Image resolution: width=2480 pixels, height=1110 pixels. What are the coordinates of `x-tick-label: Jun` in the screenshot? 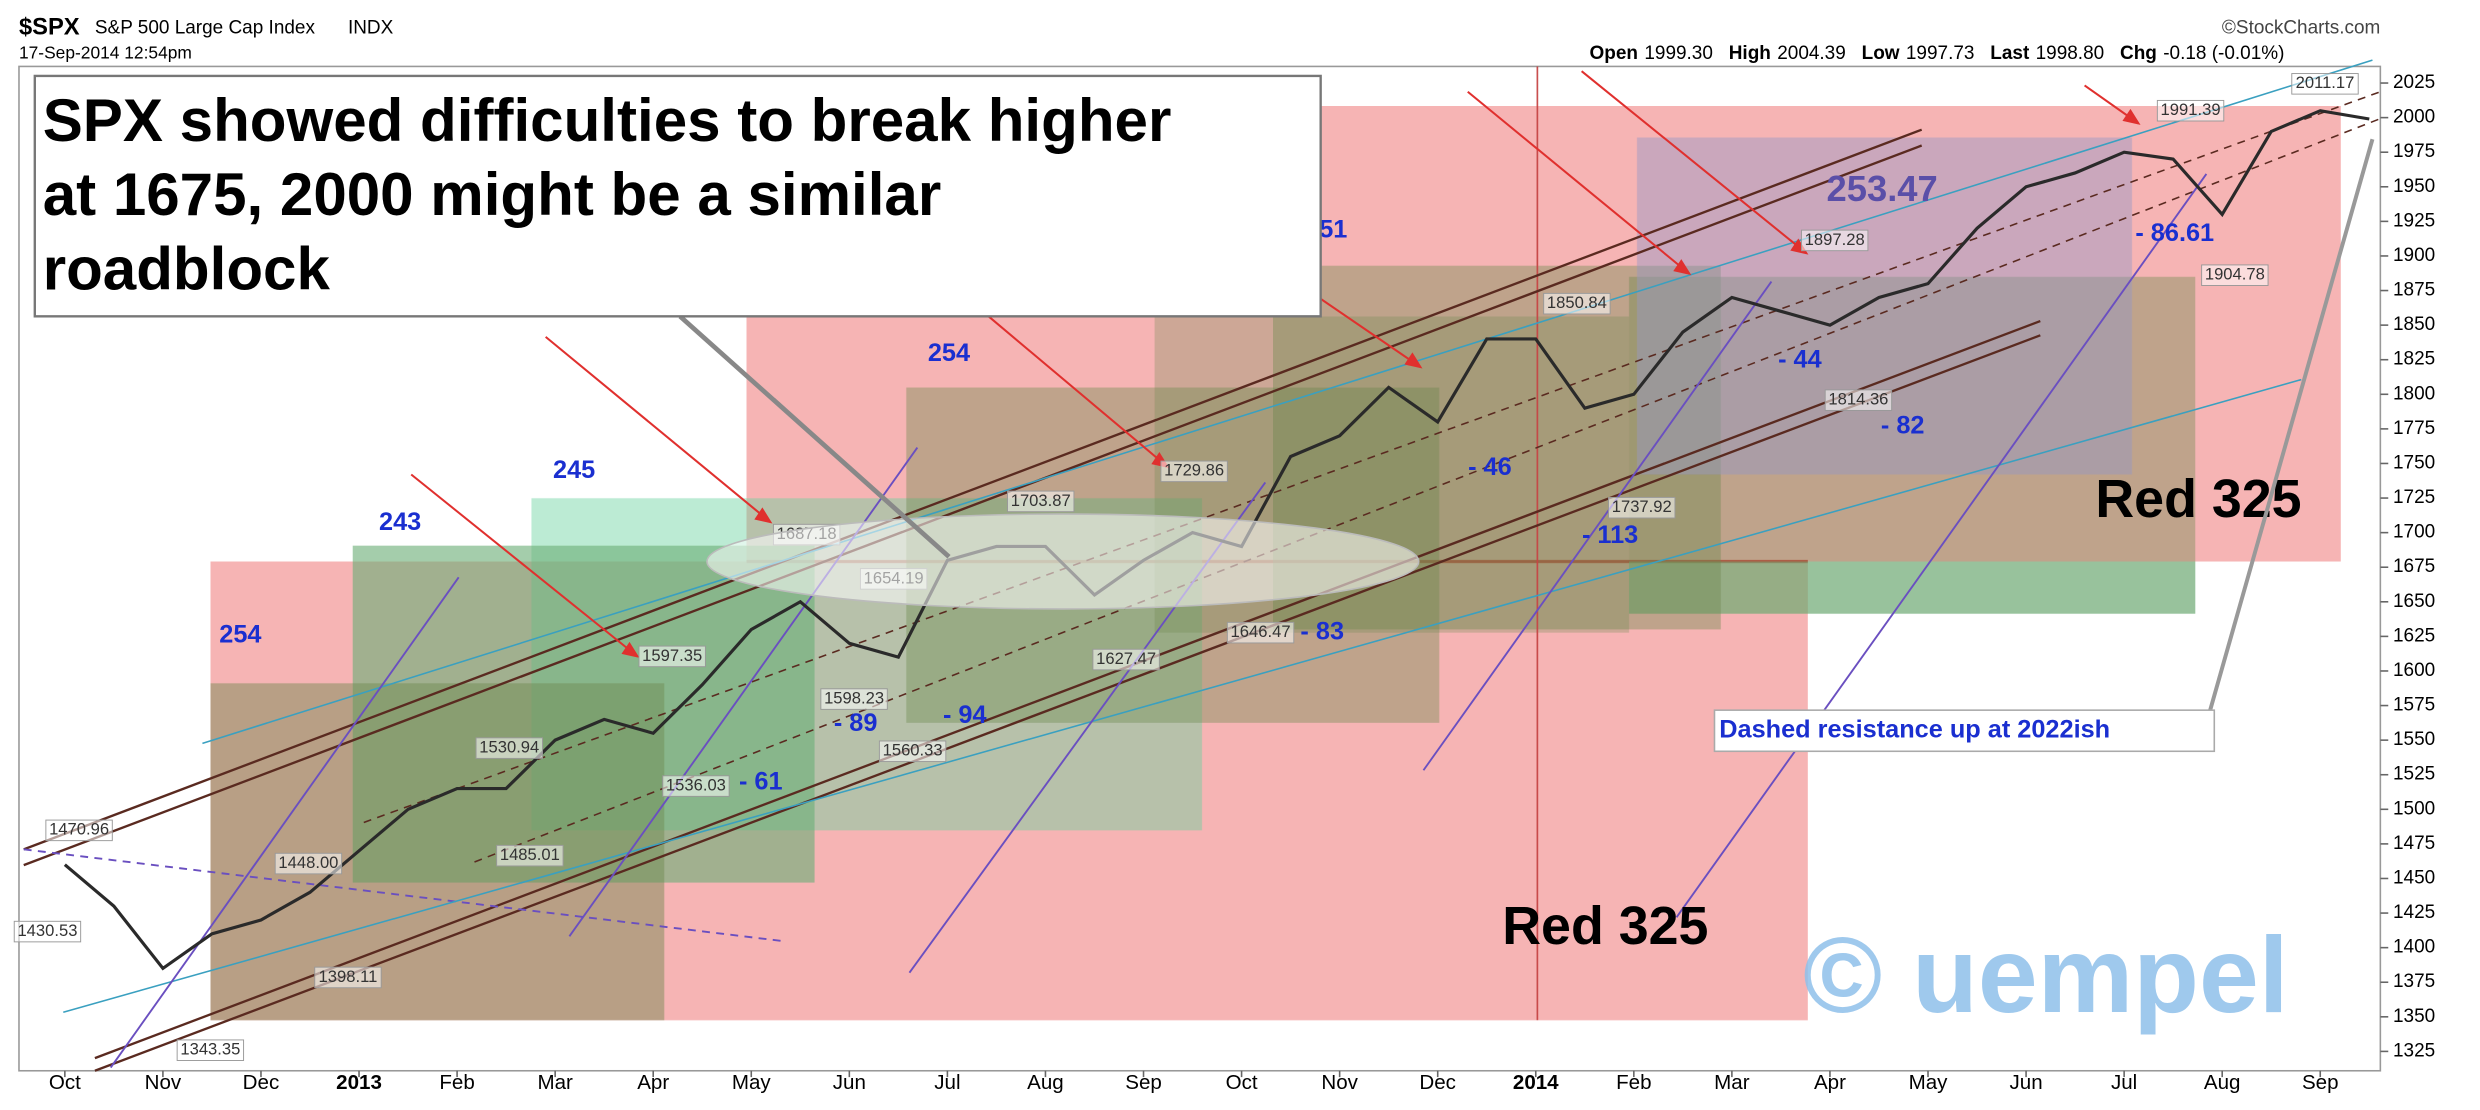 It's located at (849, 1082).